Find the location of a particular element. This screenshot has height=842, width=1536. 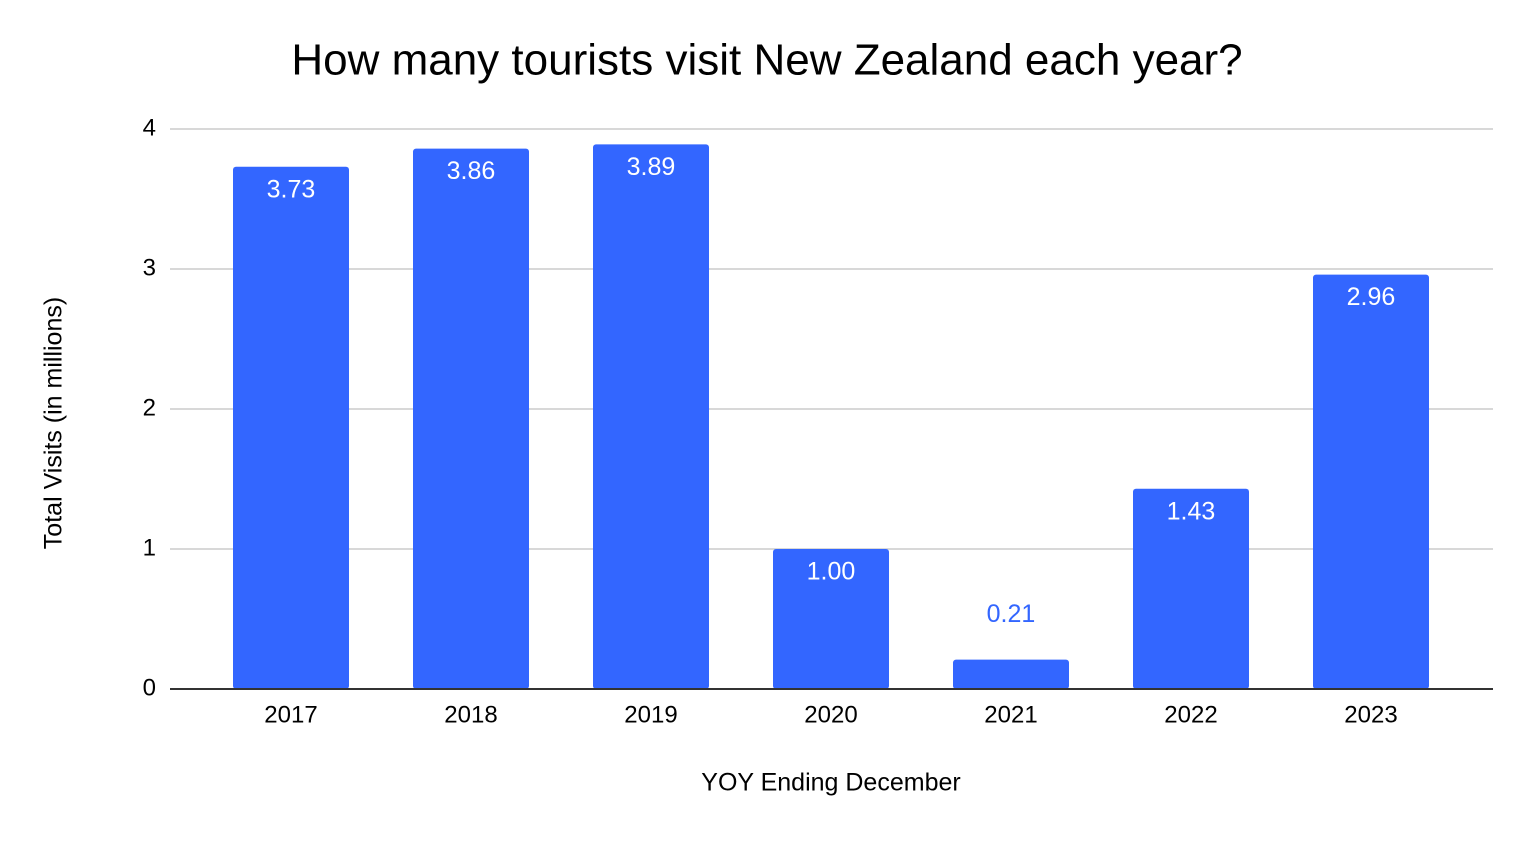

x-tick-label: 2022 is located at coordinates (1190, 714).